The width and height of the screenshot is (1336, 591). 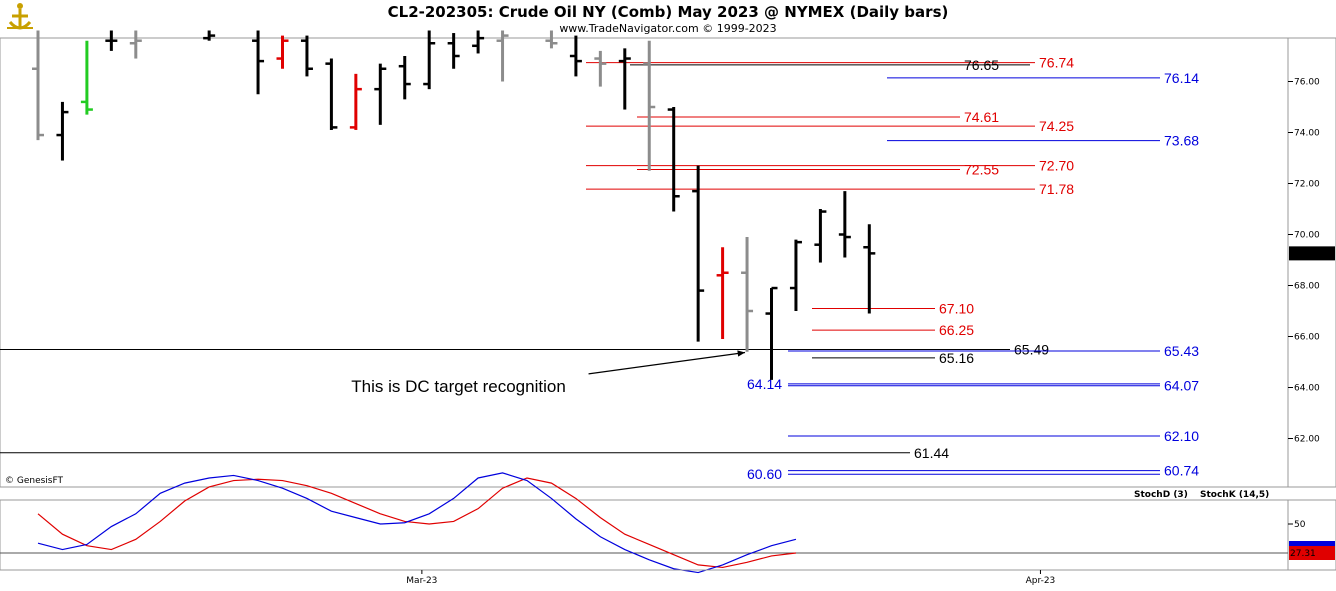 What do you see at coordinates (421, 581) in the screenshot?
I see `date-tick-label: Mar-23` at bounding box center [421, 581].